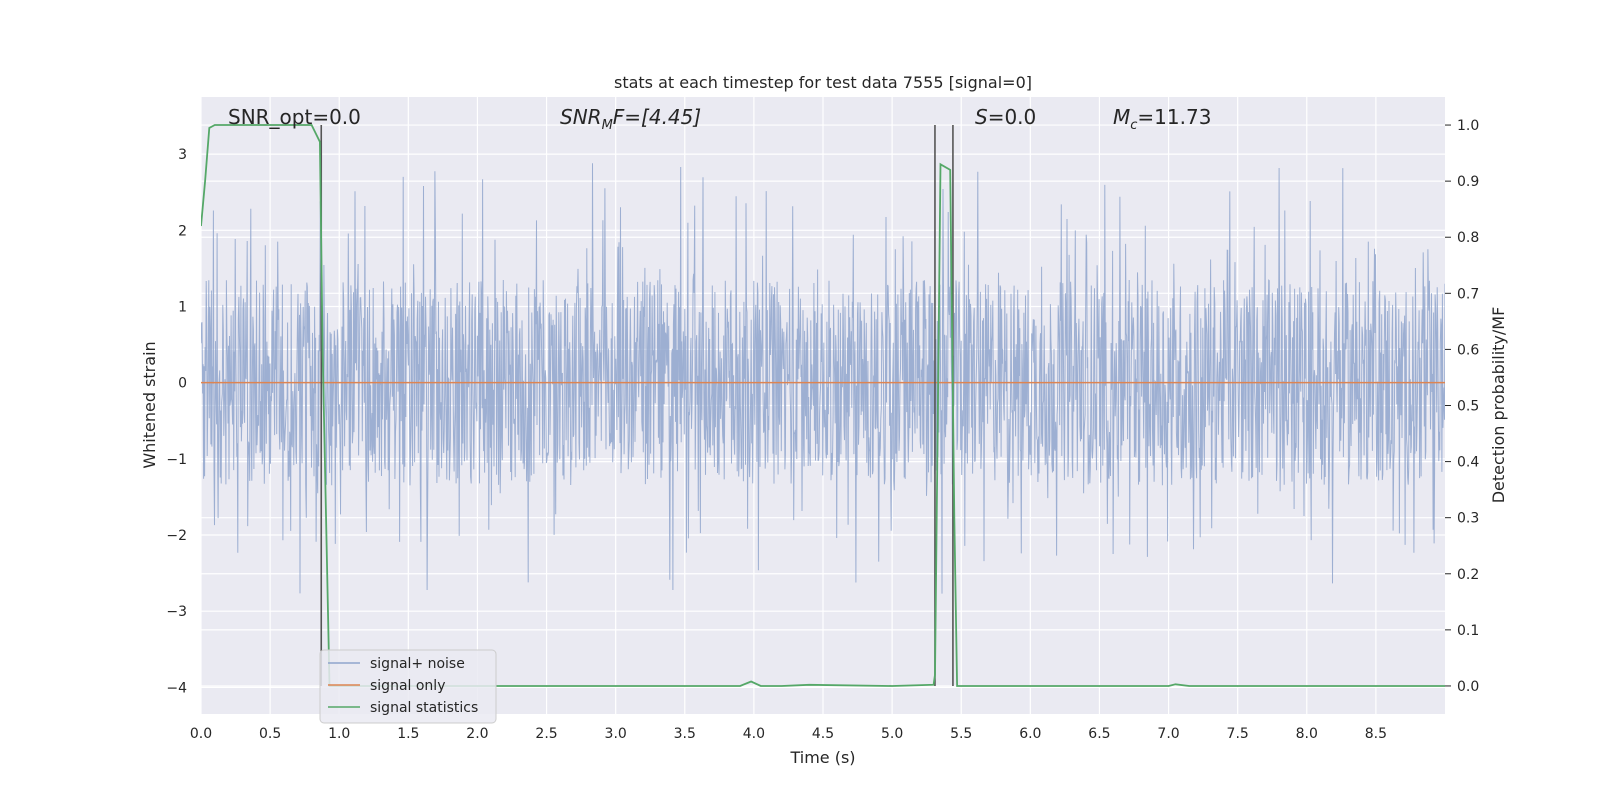 This screenshot has height=800, width=1600. I want to click on annotation-mc-tail: =11.73, so click(1174, 117).